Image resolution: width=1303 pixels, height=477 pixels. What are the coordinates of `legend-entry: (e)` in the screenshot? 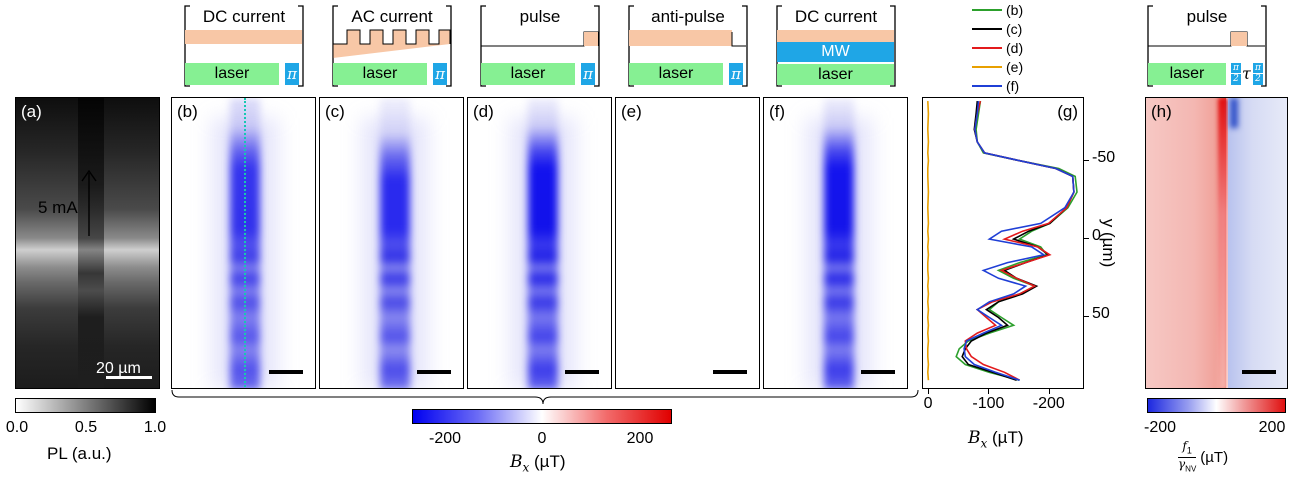 It's located at (997, 66).